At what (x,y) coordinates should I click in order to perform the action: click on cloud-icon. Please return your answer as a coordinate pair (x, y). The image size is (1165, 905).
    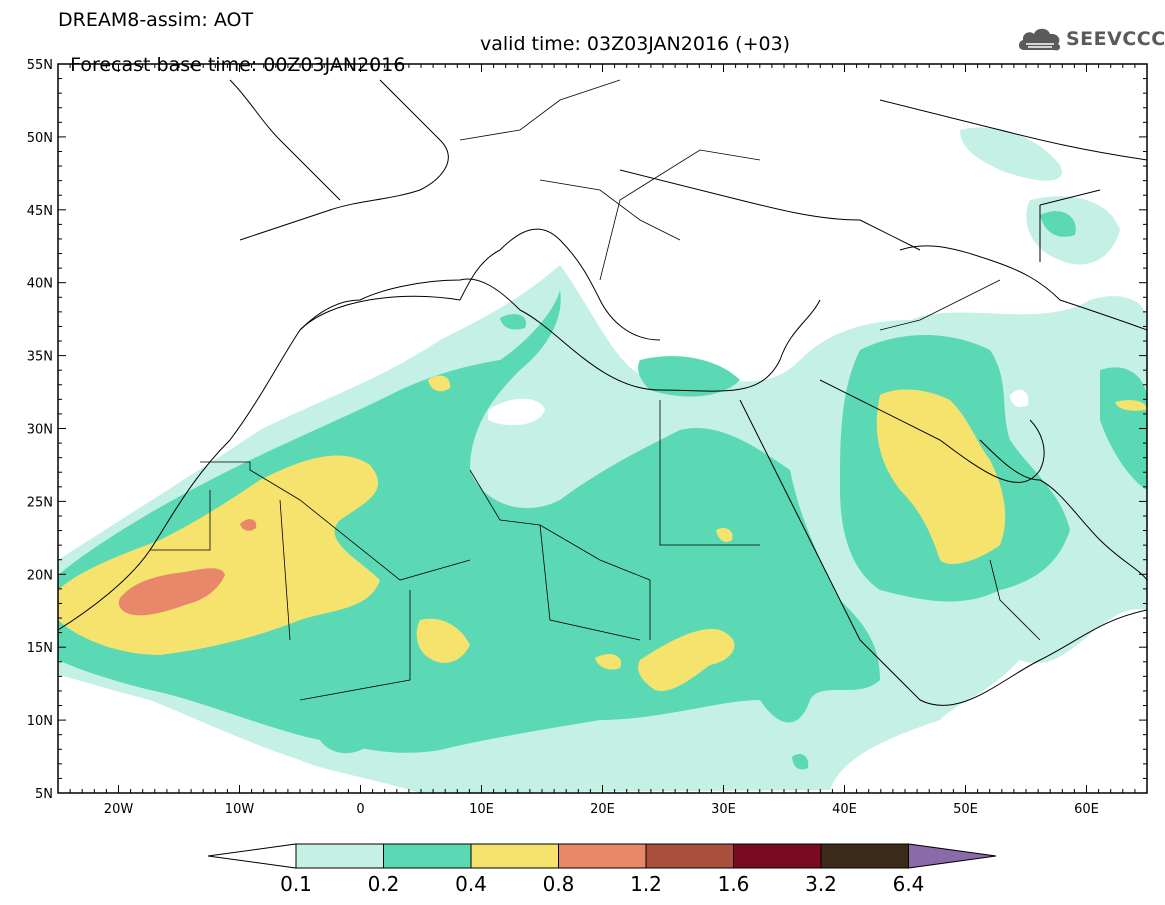
    Looking at the image, I should click on (1039, 39).